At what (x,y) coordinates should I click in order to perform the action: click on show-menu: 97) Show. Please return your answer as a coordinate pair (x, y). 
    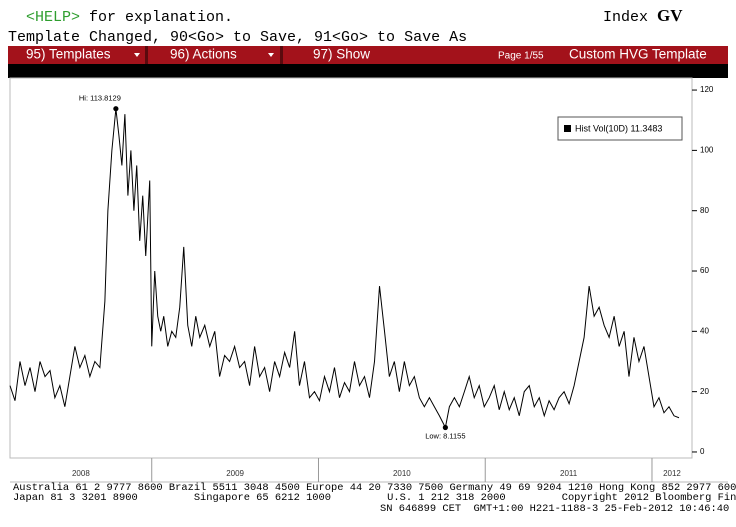
    Looking at the image, I should click on (341, 54).